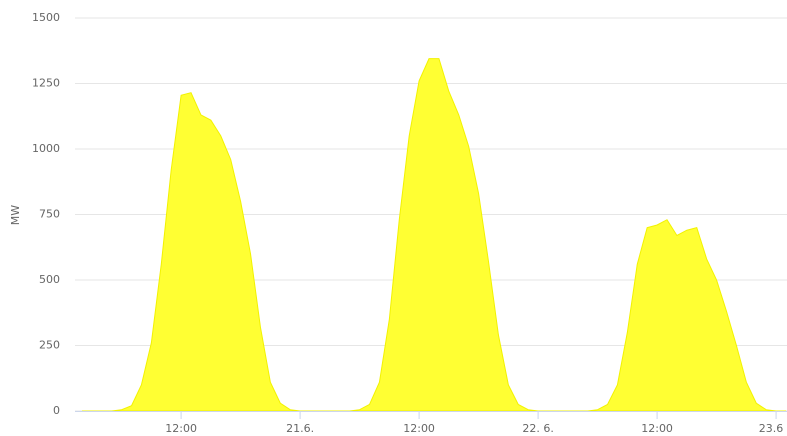 The height and width of the screenshot is (436, 787). I want to click on y-tick-label: 250, so click(49, 345).